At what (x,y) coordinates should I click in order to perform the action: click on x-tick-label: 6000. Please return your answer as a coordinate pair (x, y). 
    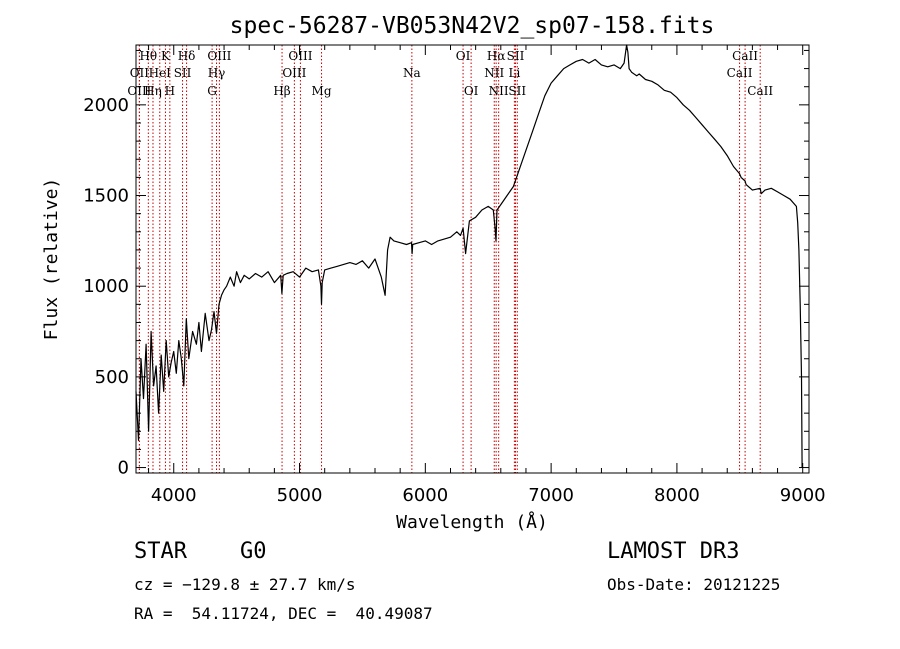
    Looking at the image, I should click on (425, 495).